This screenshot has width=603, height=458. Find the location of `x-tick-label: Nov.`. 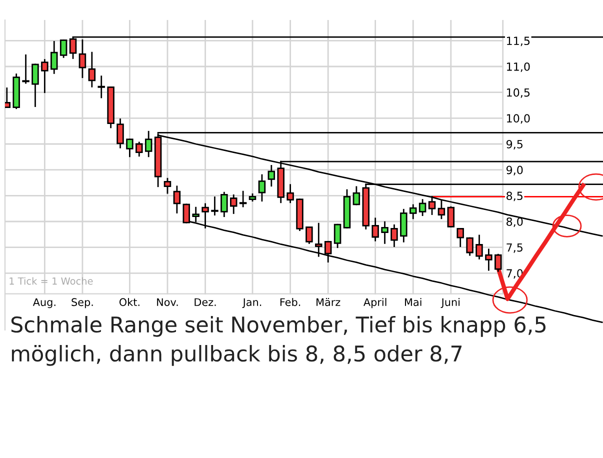

x-tick-label: Nov. is located at coordinates (167, 302).